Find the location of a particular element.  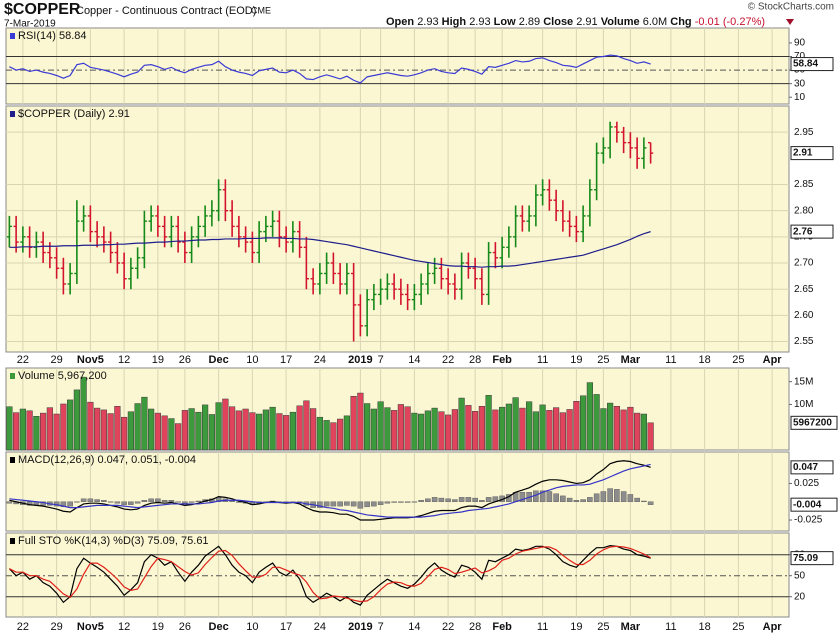

x-tick-label: Apr is located at coordinates (773, 360).